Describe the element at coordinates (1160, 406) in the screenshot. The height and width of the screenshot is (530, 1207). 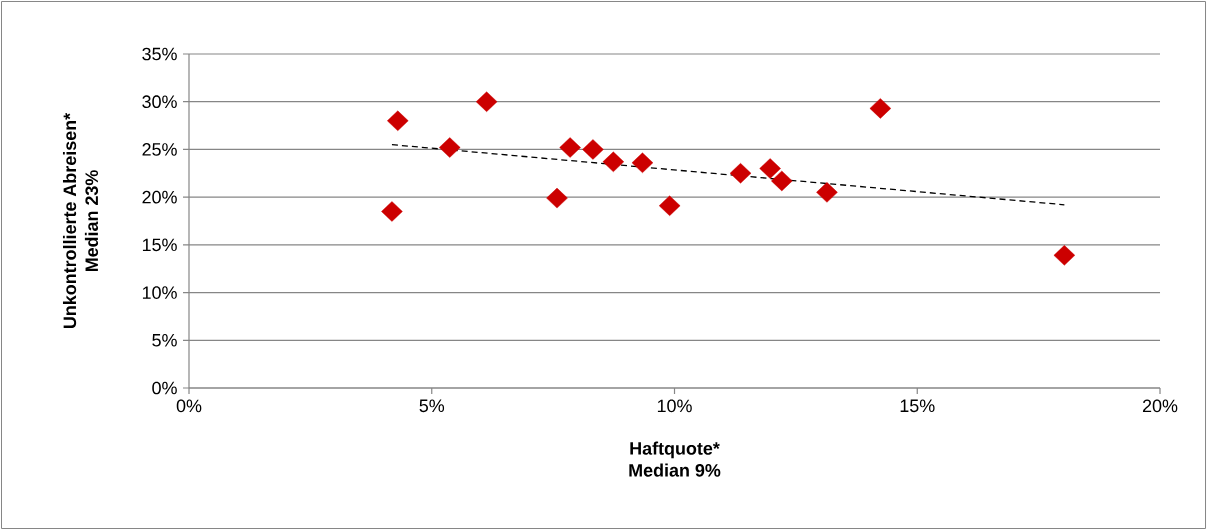
I see `x-tick-label: 20%` at that location.